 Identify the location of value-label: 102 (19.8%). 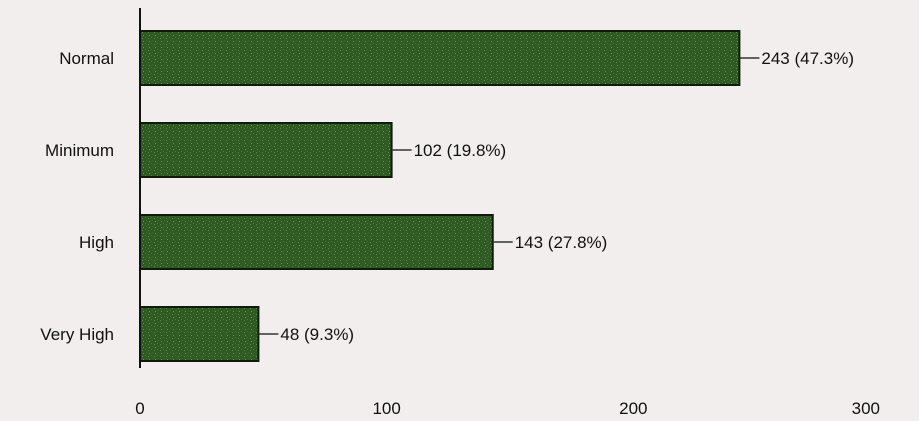
(460, 150).